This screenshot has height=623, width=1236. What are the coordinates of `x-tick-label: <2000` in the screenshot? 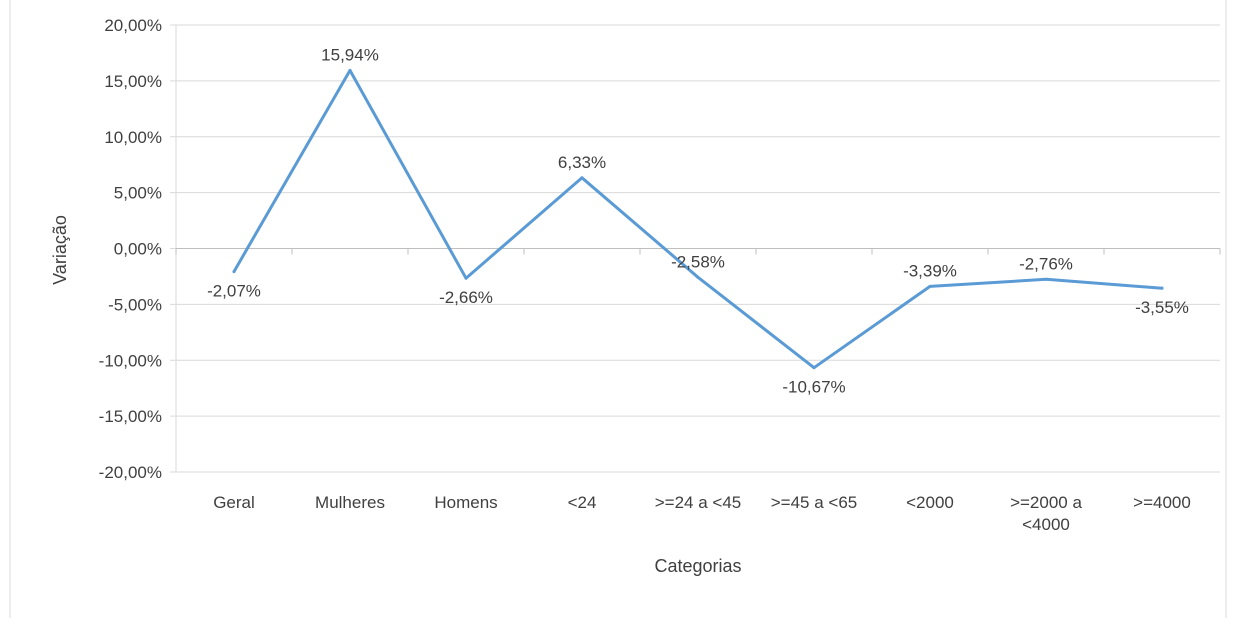 It's located at (930, 502).